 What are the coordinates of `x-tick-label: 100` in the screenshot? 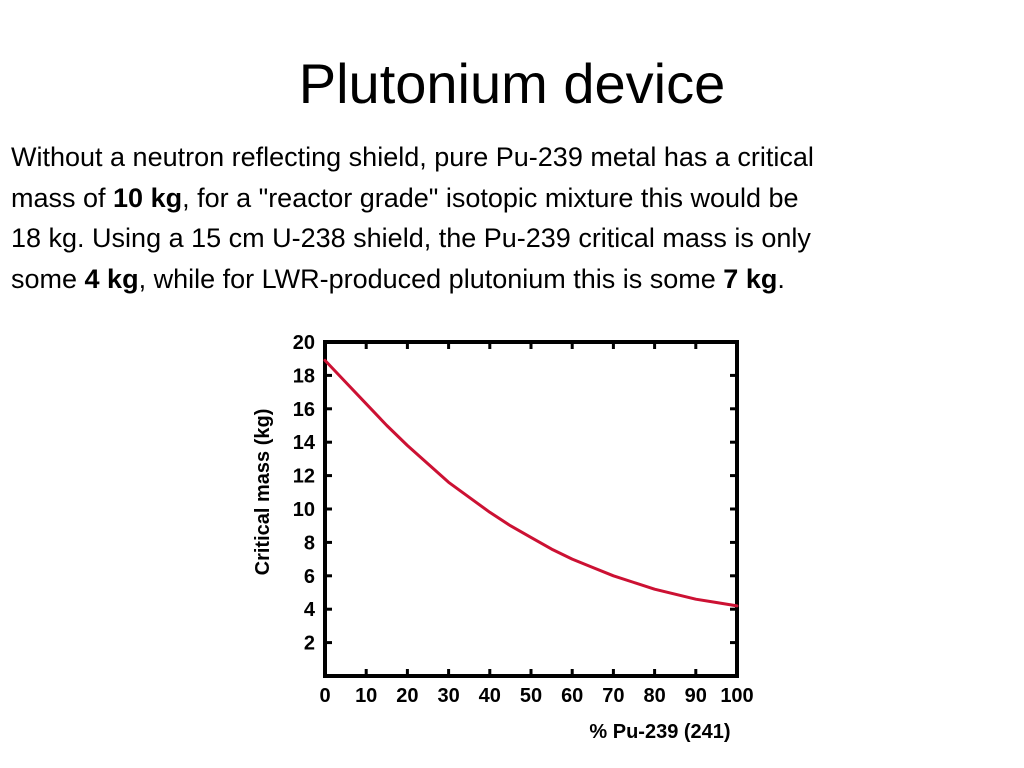 It's located at (736, 696).